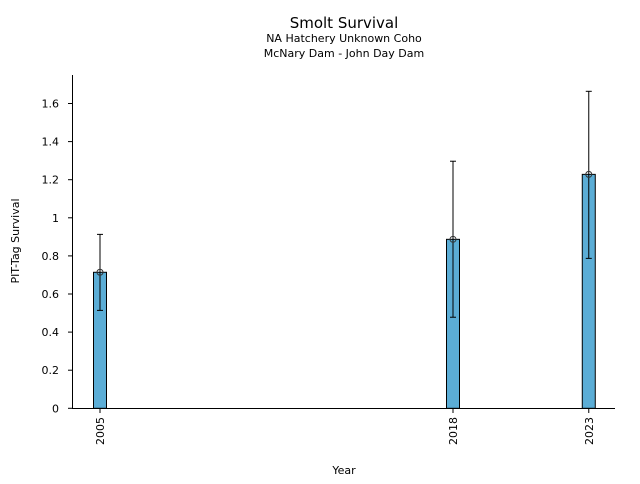 The height and width of the screenshot is (484, 640). Describe the element at coordinates (343, 470) in the screenshot. I see `x-axis-label: Year` at that location.